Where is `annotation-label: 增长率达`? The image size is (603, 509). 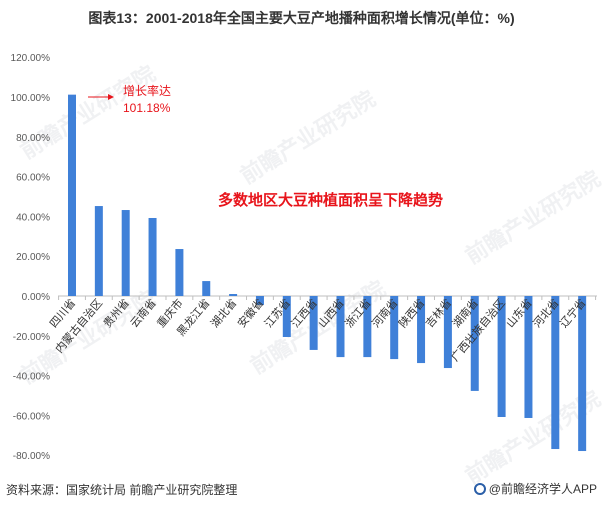 annotation-label: 增长率达 is located at coordinates (147, 91).